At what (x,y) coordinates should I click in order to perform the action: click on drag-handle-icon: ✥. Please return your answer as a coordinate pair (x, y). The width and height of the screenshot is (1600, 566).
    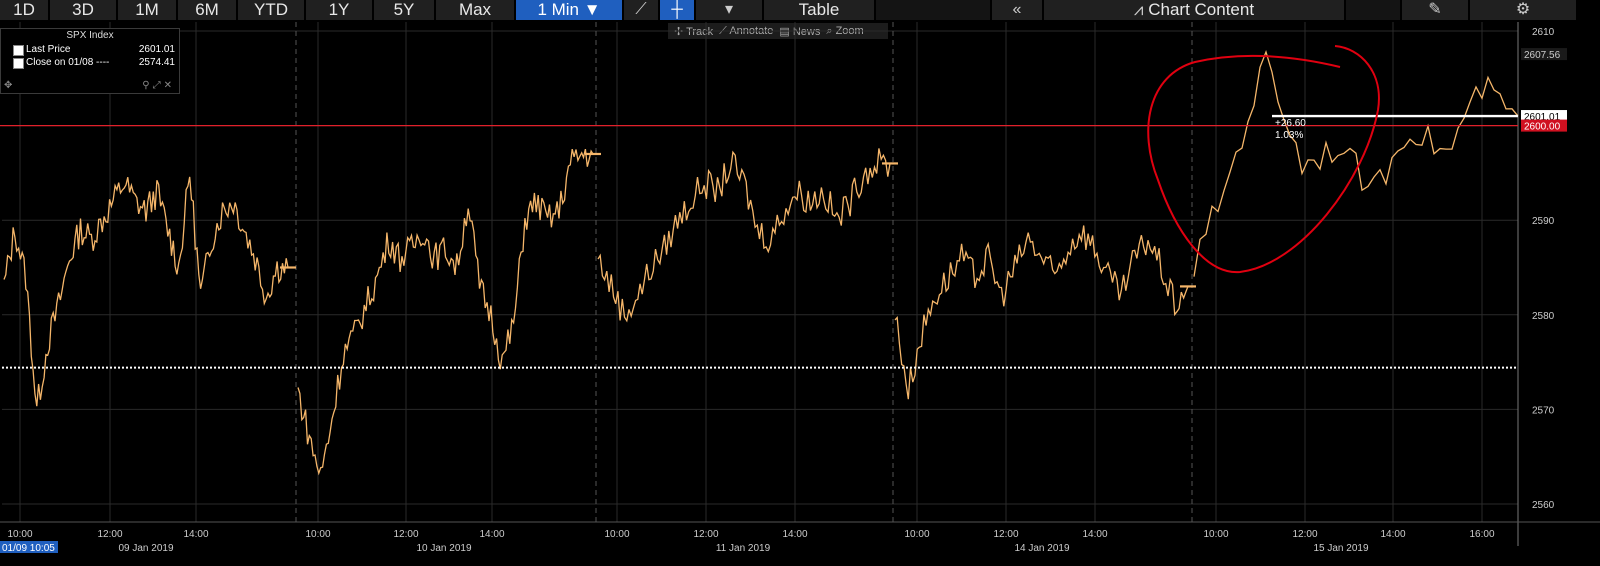
    Looking at the image, I should click on (8, 85).